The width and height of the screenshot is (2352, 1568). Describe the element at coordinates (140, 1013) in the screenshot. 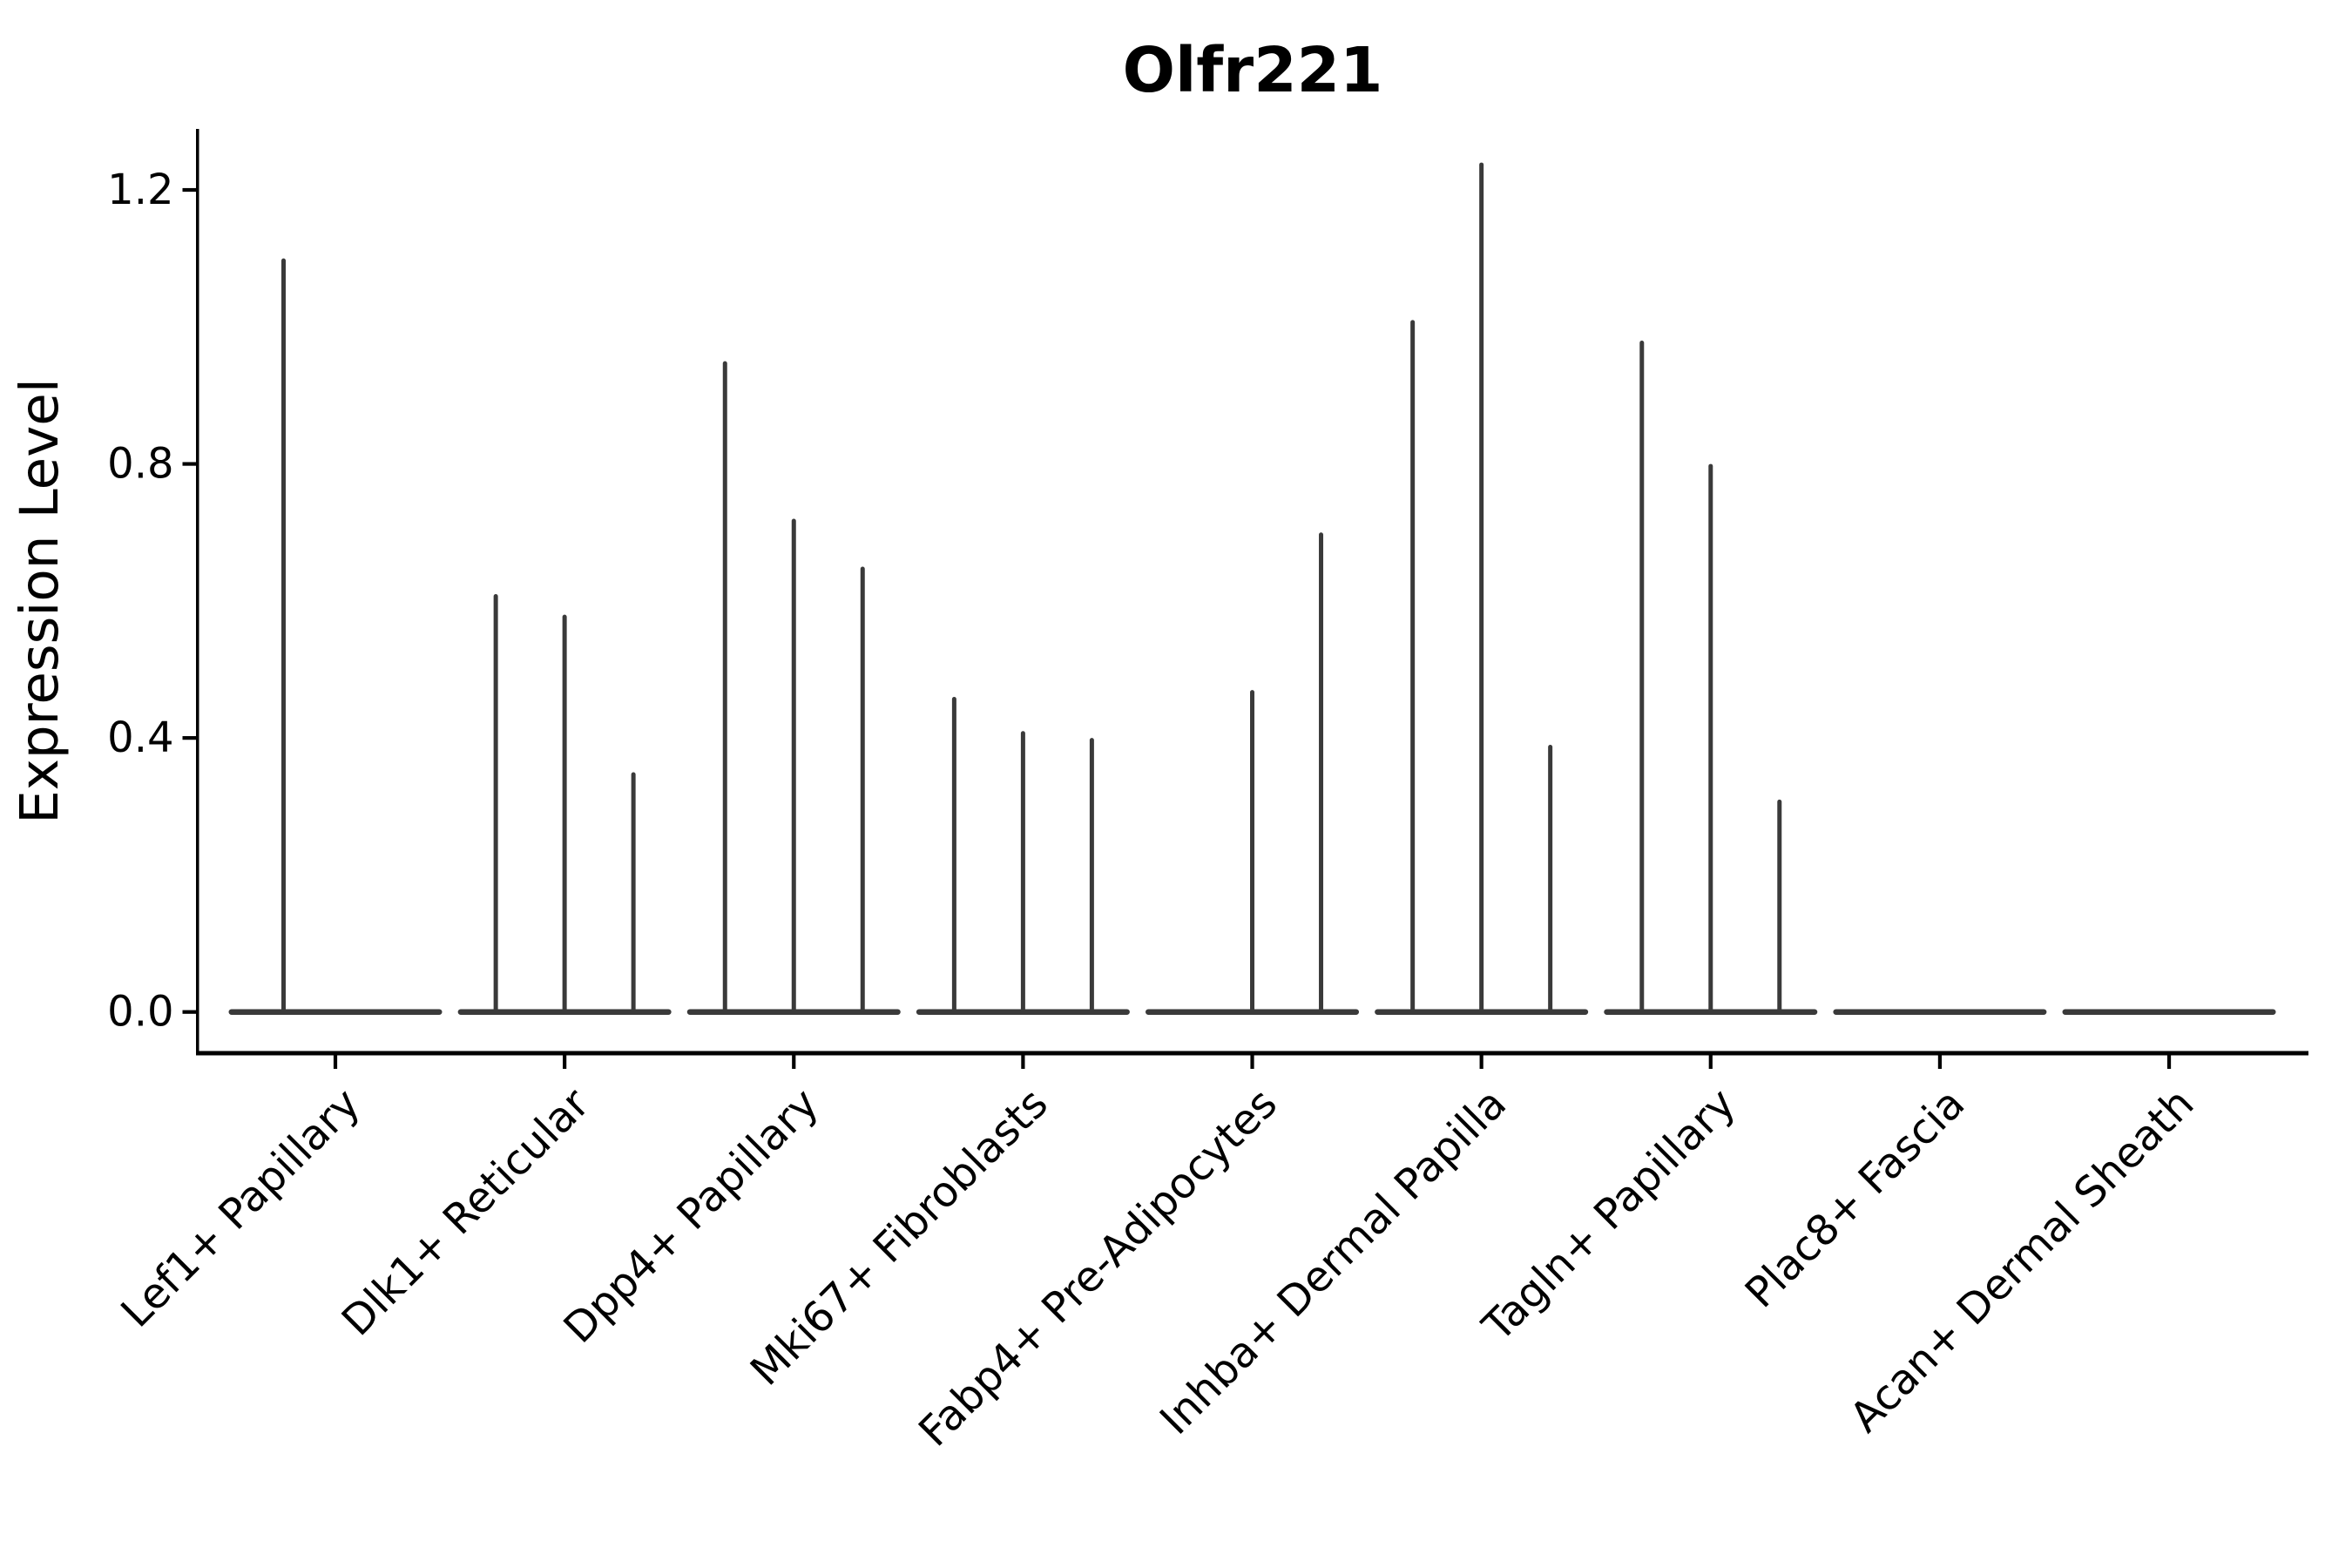

I see `y-tick-label: 0.0` at that location.